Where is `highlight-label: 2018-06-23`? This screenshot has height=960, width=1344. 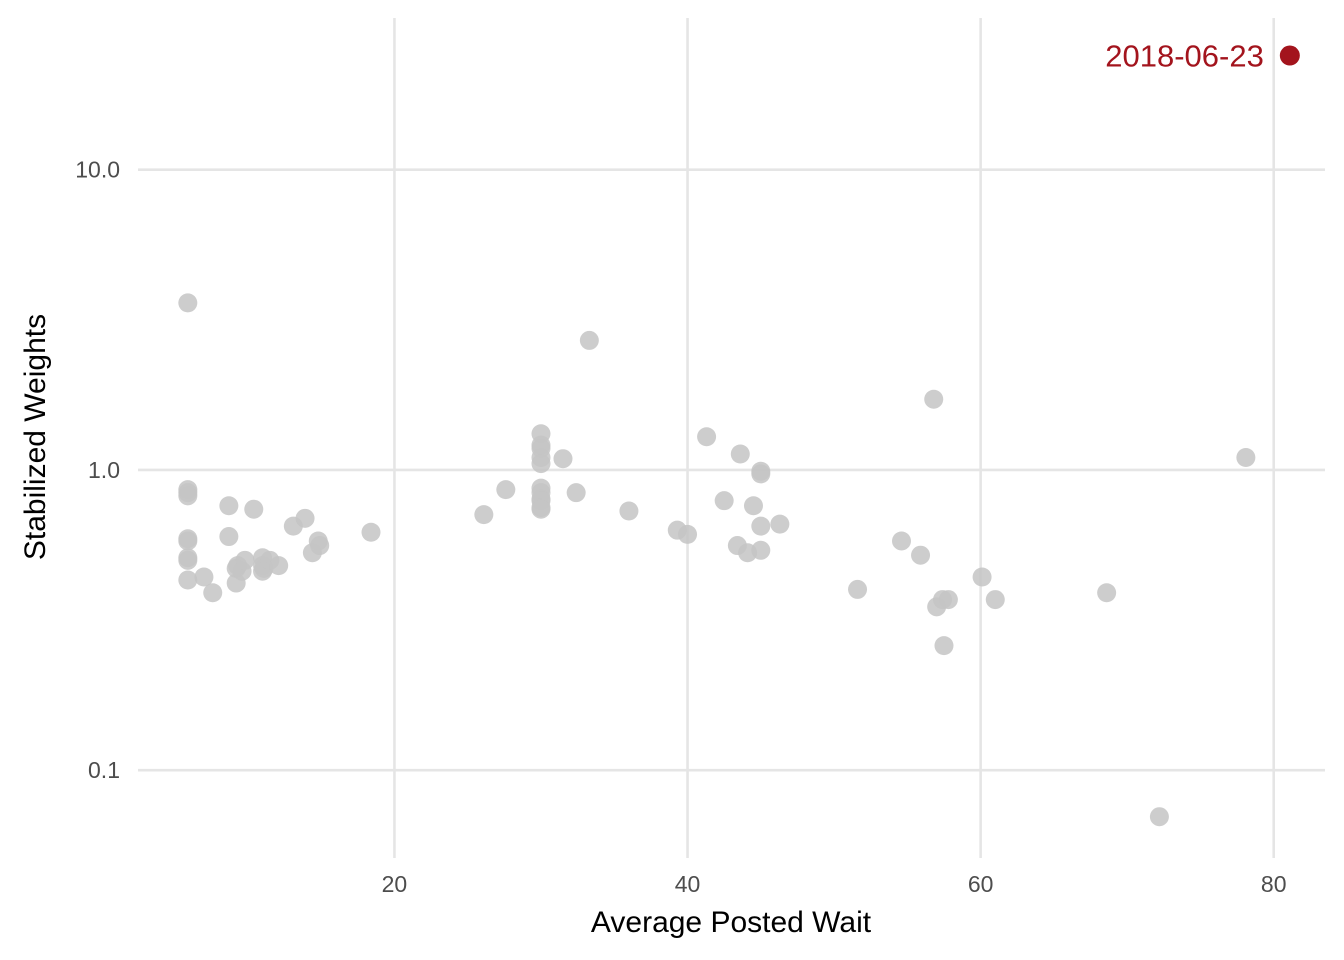
highlight-label: 2018-06-23 is located at coordinates (1184, 56).